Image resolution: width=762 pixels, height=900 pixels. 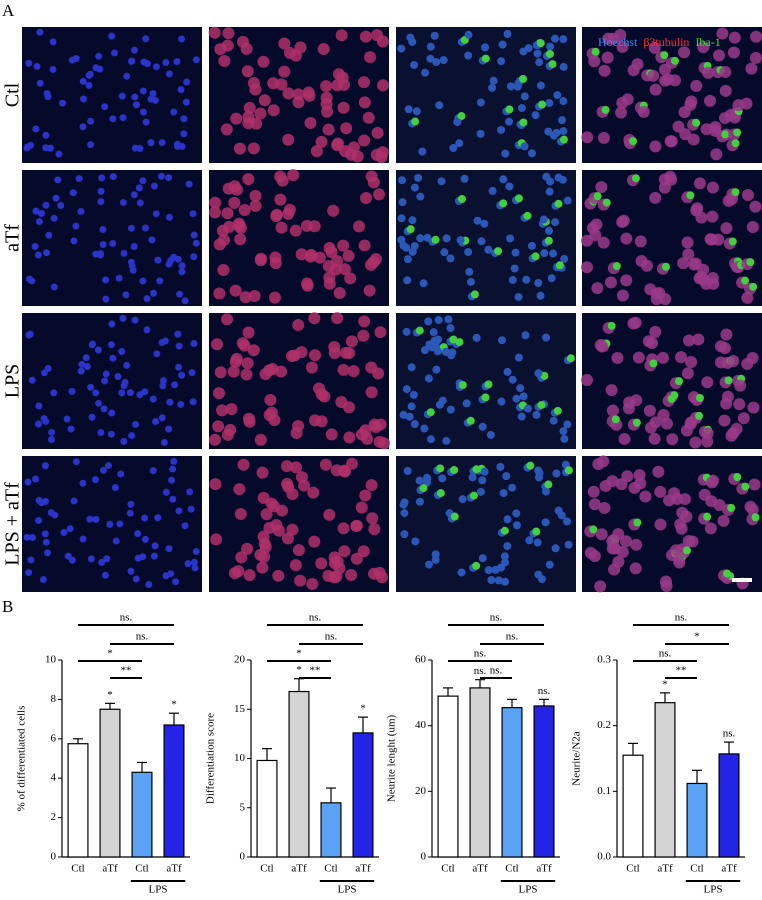 I want to click on x-tick-label: Ctl, so click(x=330, y=869).